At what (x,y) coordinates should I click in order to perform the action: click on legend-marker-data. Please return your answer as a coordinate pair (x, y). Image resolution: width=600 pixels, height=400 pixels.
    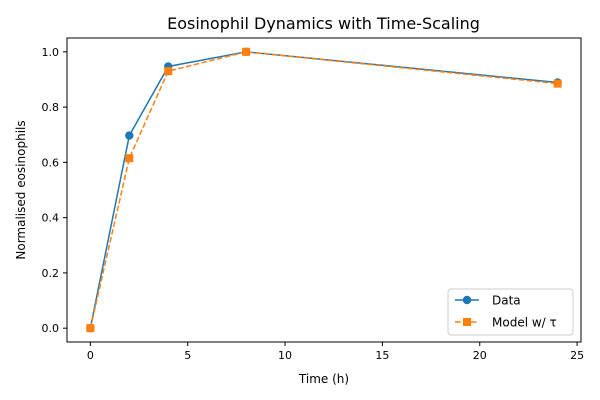
    Looking at the image, I should click on (467, 300).